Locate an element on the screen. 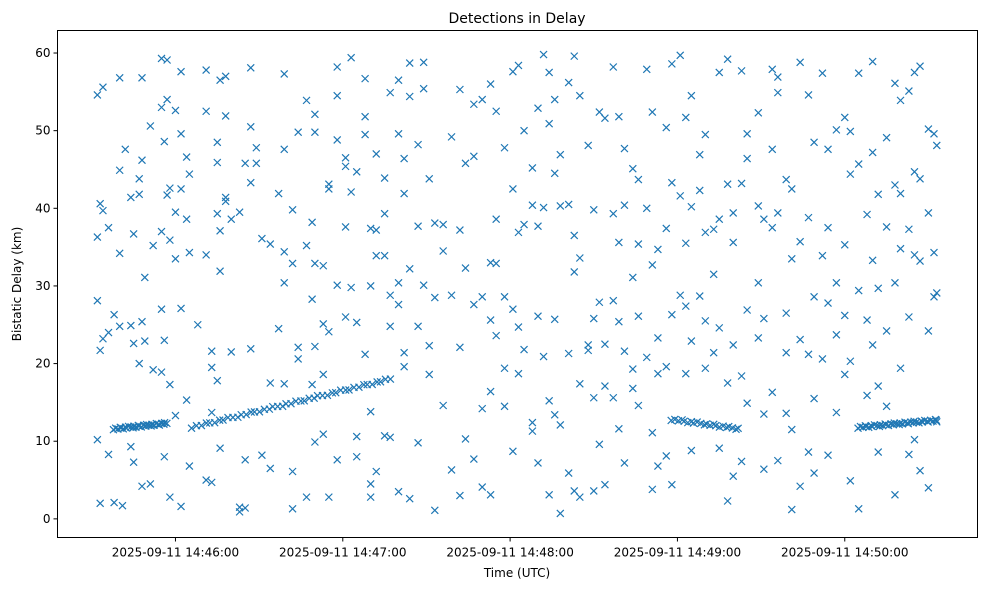 The height and width of the screenshot is (594, 989). x-tick-label: 2025-09-11 14:46:00 is located at coordinates (175, 553).